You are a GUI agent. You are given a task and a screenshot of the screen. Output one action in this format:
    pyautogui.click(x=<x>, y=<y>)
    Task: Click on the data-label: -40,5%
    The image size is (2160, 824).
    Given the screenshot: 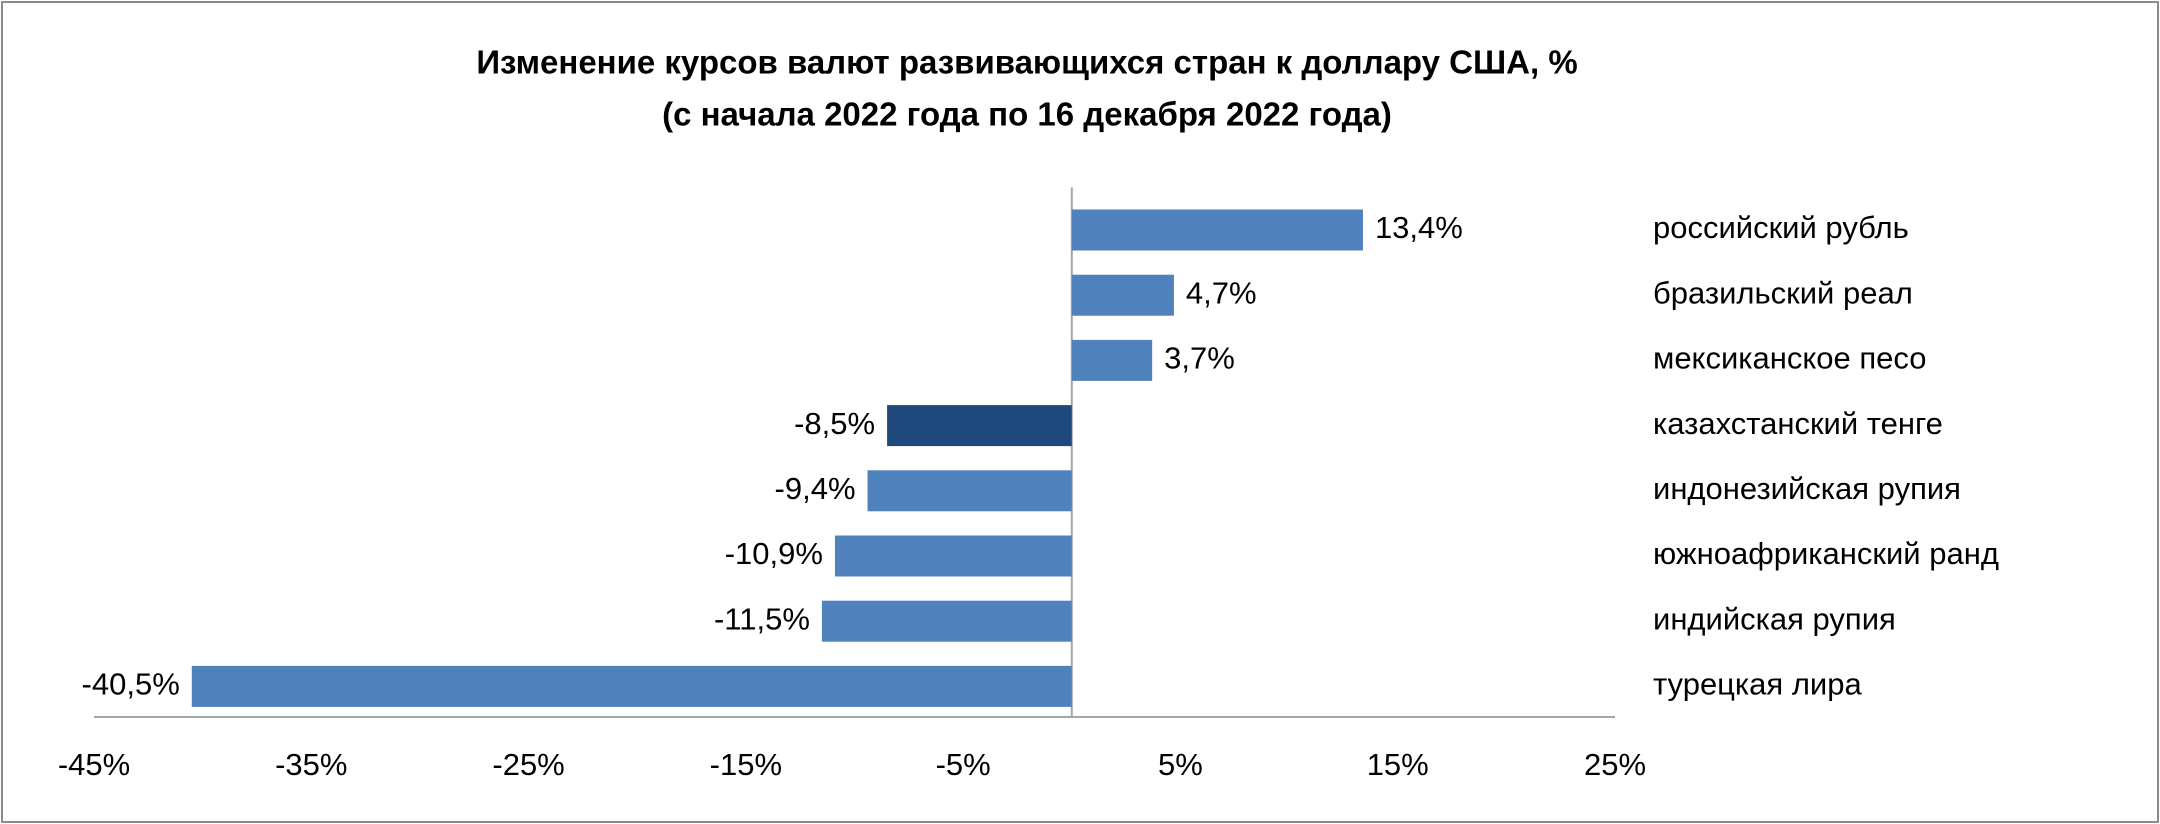 What is the action you would take?
    pyautogui.click(x=131, y=684)
    